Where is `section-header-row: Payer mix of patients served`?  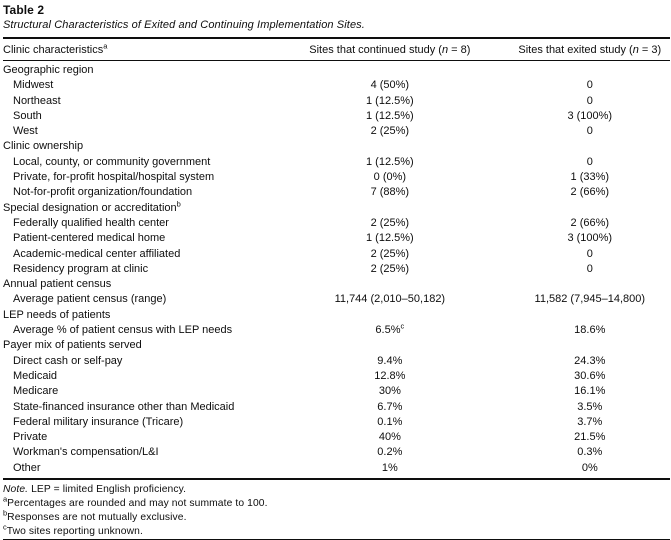 section-header-row: Payer mix of patients served is located at coordinates (336, 345).